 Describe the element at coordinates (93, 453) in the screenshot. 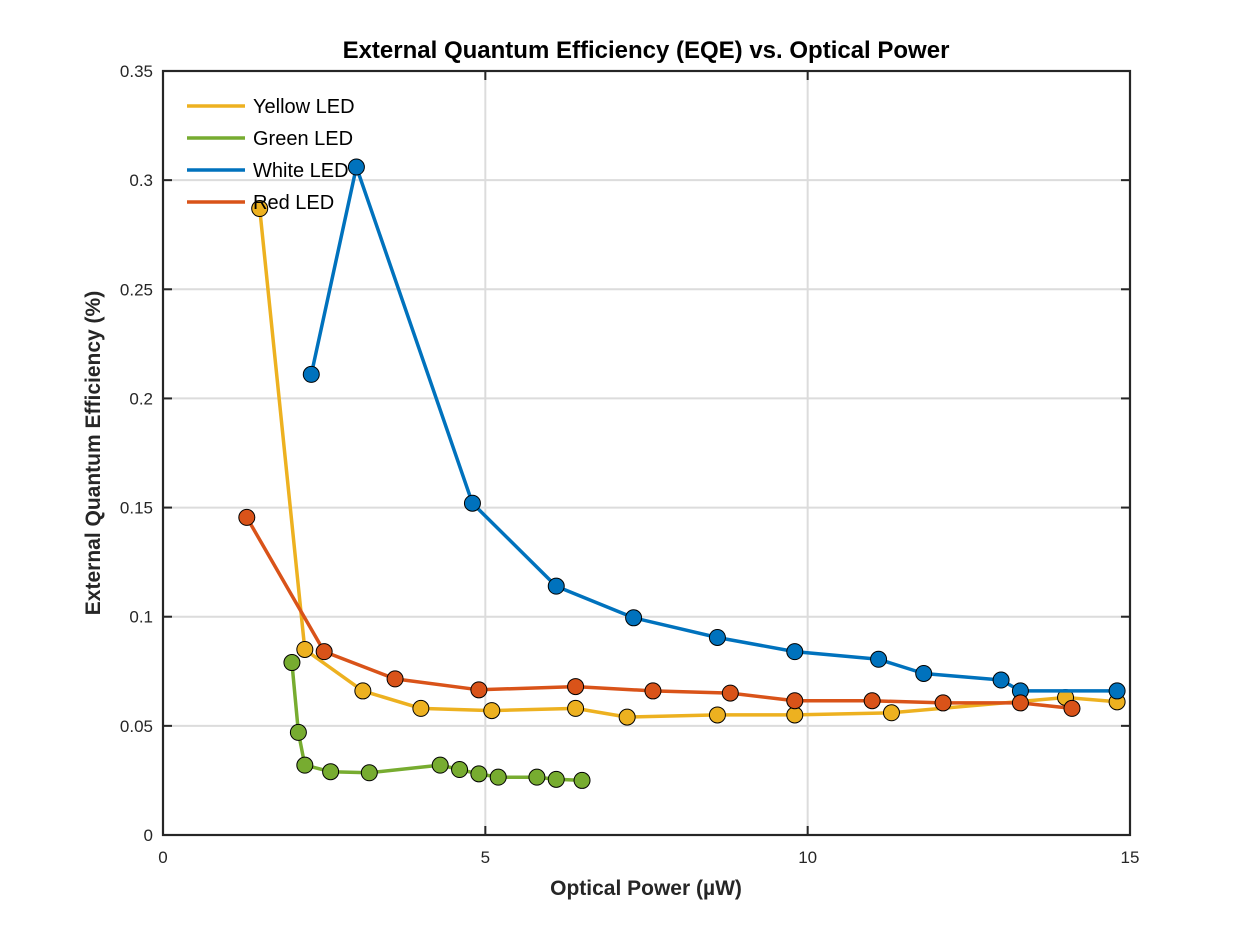

I see `y-axis-title: External Quantum Efficiency (%)` at that location.